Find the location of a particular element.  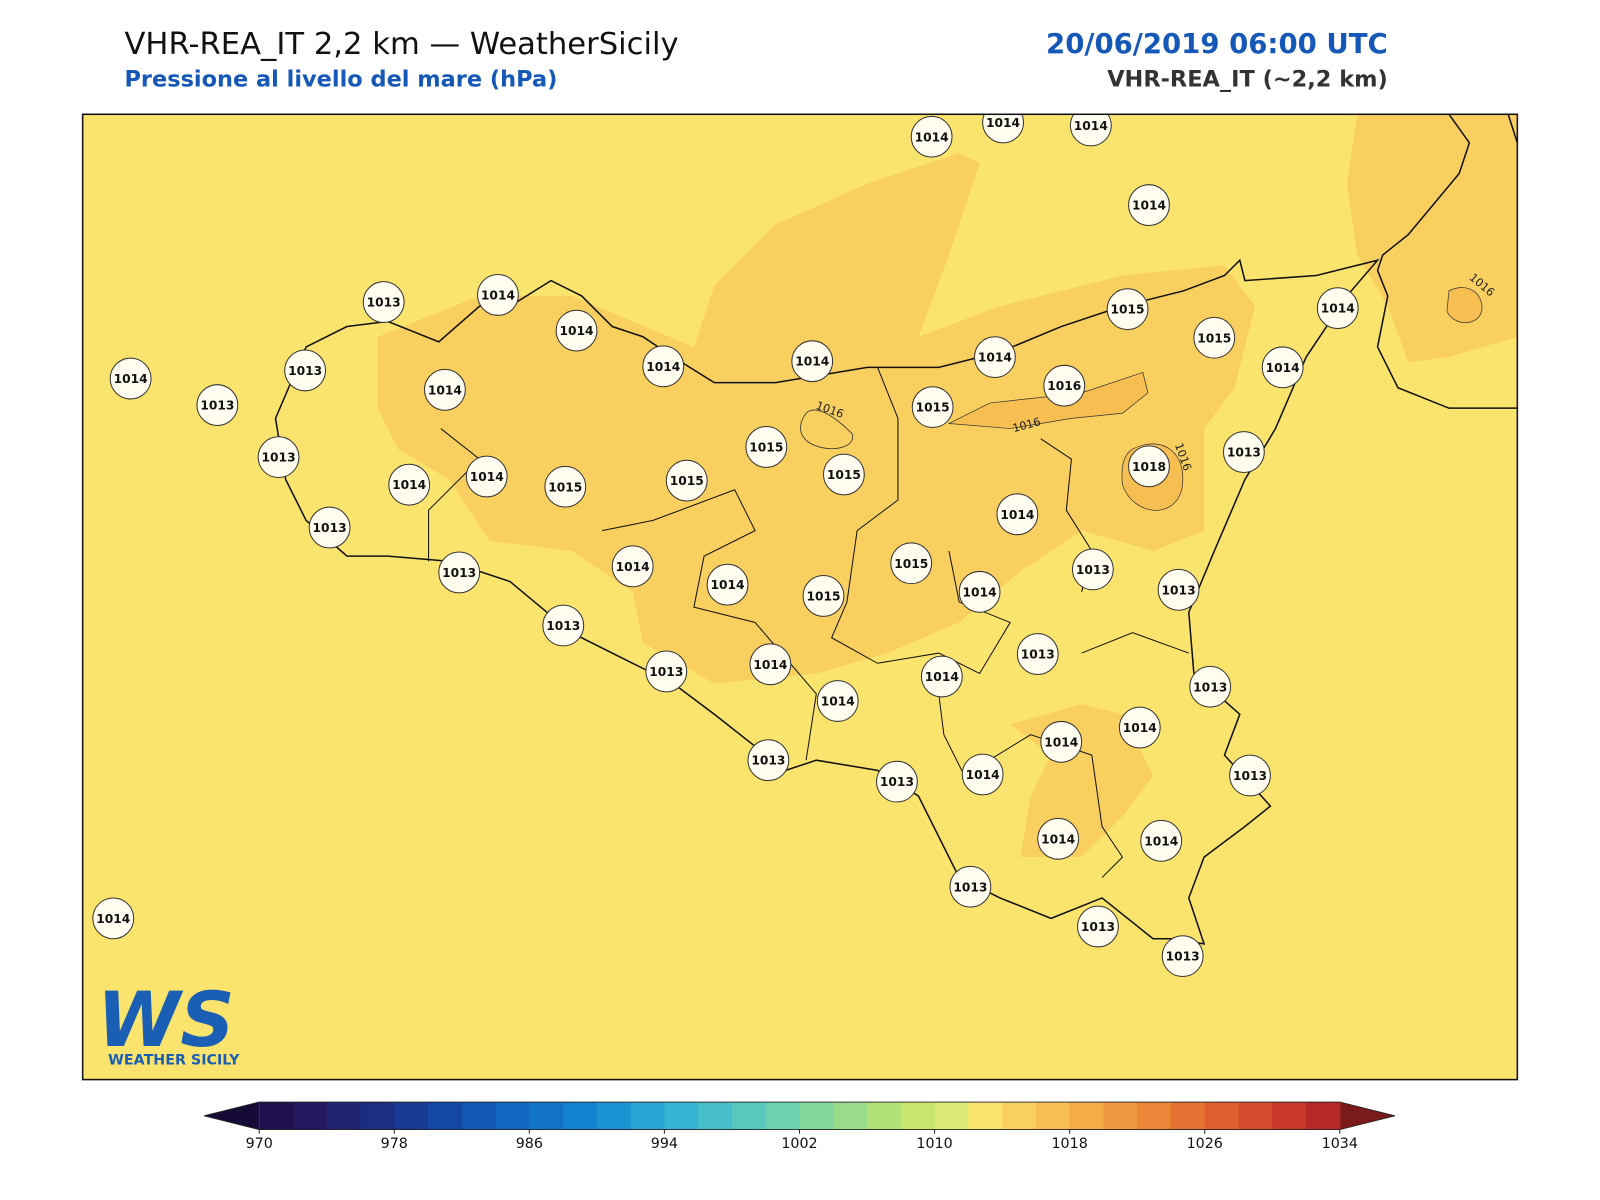

station: 1016 is located at coordinates (1064, 385).